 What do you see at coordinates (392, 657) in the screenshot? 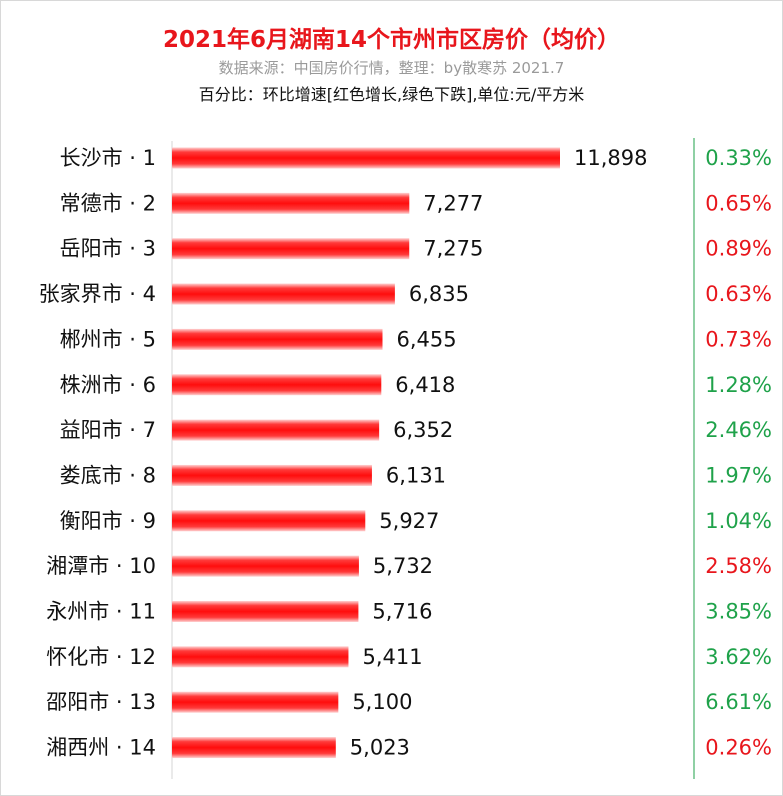
I see `value-label: 5,411` at bounding box center [392, 657].